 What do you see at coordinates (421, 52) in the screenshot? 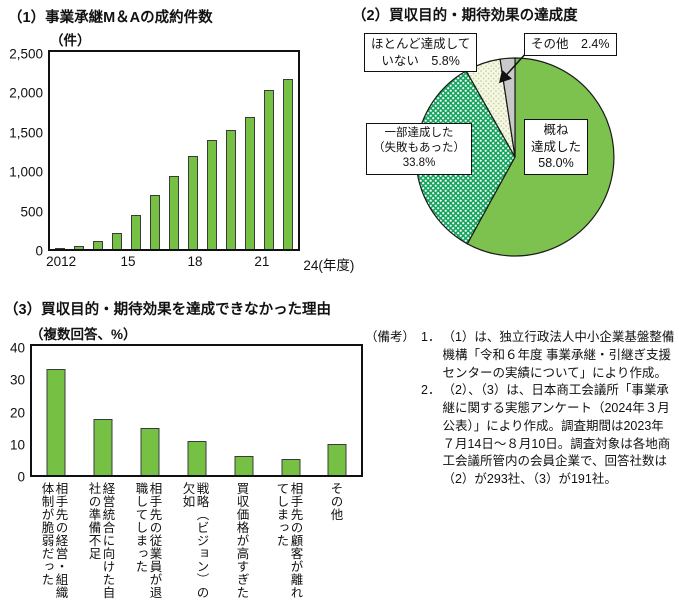
I see `pie-label-hardly-achieved: ほとんど達成して いない 5.8%` at bounding box center [421, 52].